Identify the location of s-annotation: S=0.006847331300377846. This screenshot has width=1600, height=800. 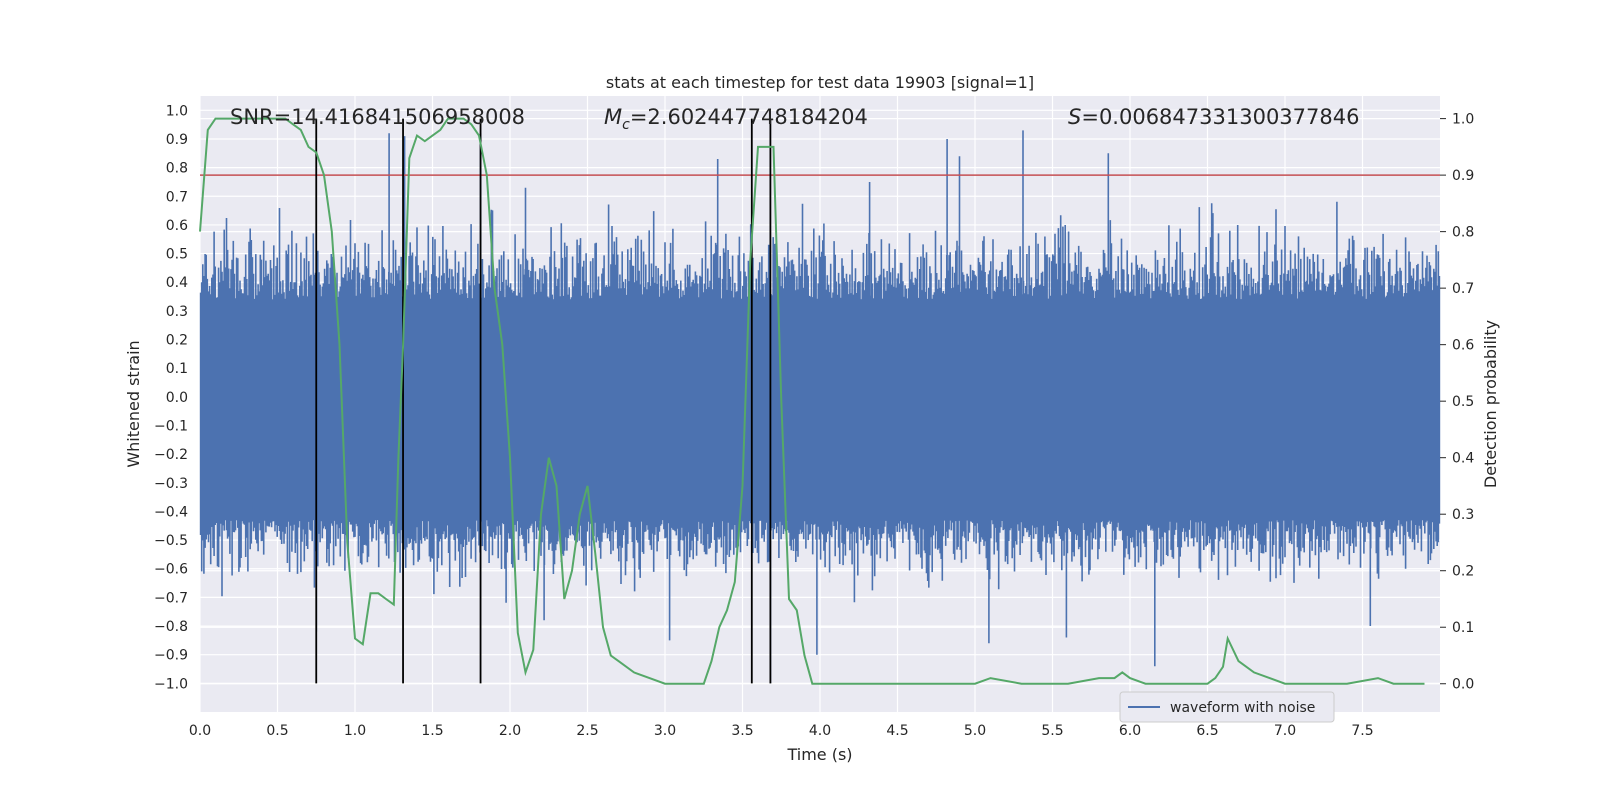
(1213, 117).